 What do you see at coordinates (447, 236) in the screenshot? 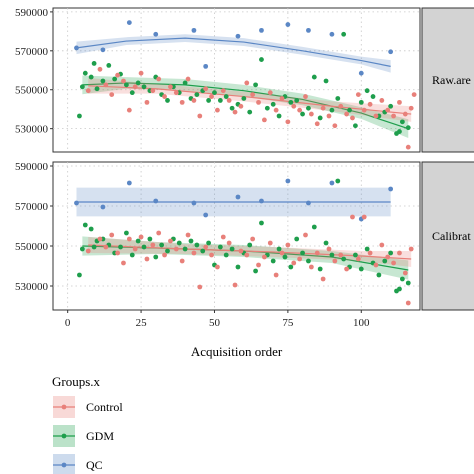
I see `facet-strip` at bounding box center [447, 236].